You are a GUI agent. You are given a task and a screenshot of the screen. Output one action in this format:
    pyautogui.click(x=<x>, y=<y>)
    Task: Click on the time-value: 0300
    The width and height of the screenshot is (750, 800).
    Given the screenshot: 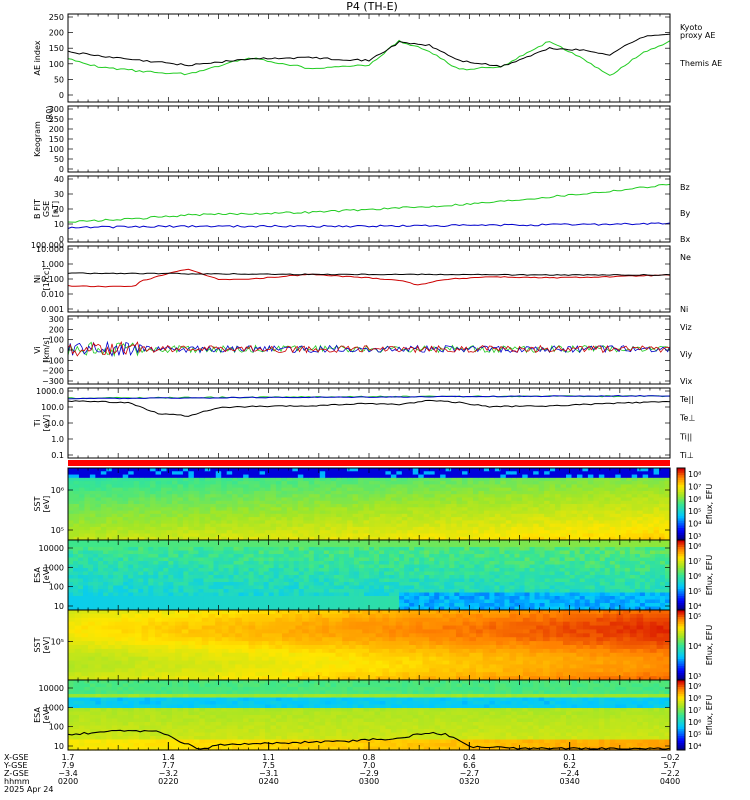 What is the action you would take?
    pyautogui.click(x=369, y=781)
    